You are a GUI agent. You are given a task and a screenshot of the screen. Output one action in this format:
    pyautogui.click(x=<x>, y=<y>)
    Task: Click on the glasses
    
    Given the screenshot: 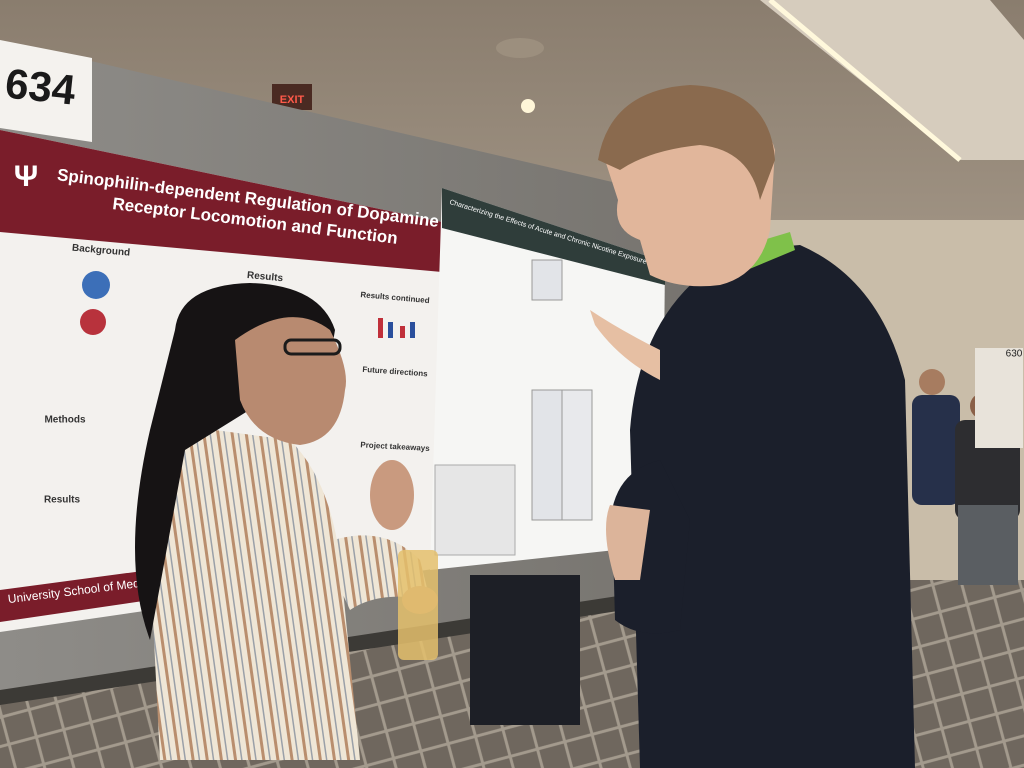 What is the action you would take?
    pyautogui.click(x=312, y=347)
    